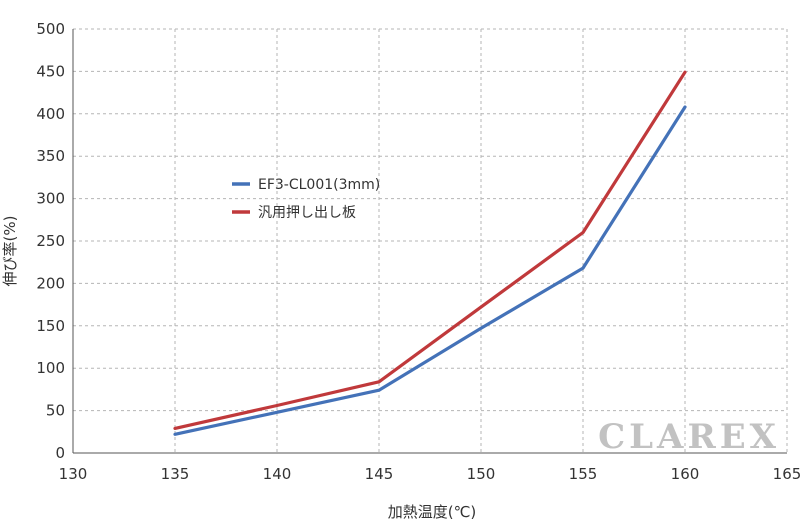 Image resolution: width=801 pixels, height=532 pixels. Describe the element at coordinates (277, 474) in the screenshot. I see `x-tick-label: 140` at that location.